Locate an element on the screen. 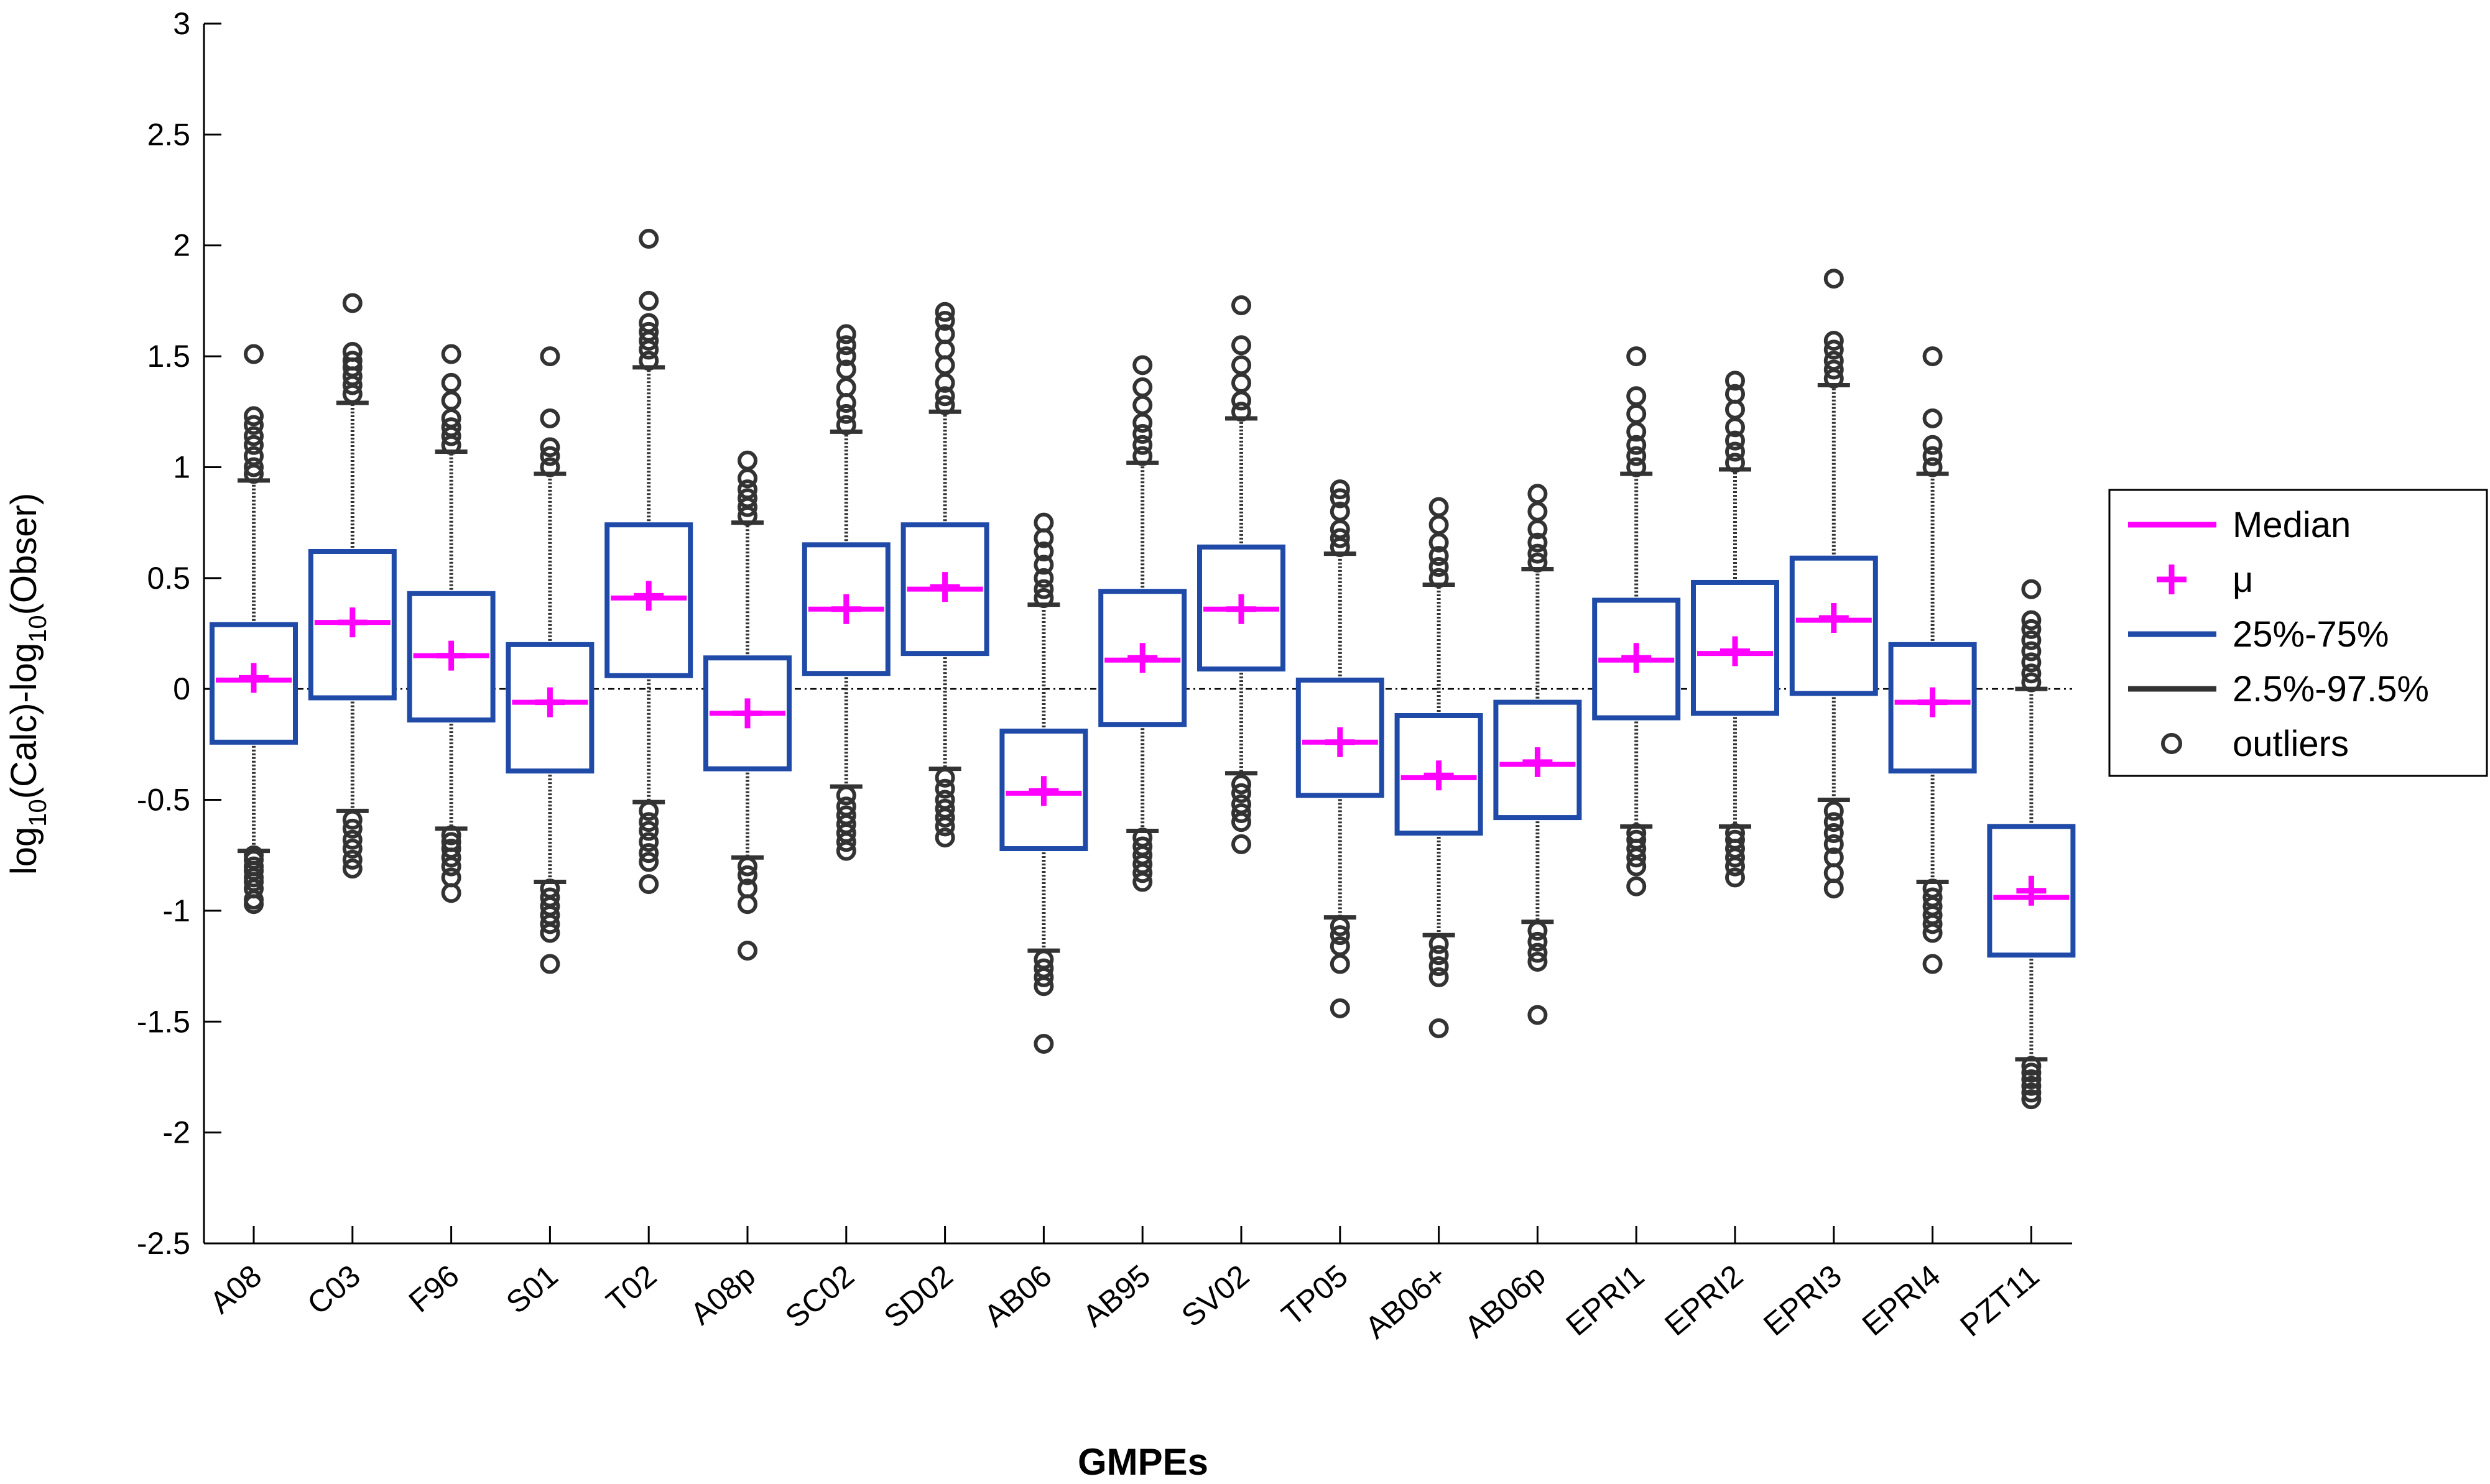  y-tick-label: -1 is located at coordinates (176, 910).